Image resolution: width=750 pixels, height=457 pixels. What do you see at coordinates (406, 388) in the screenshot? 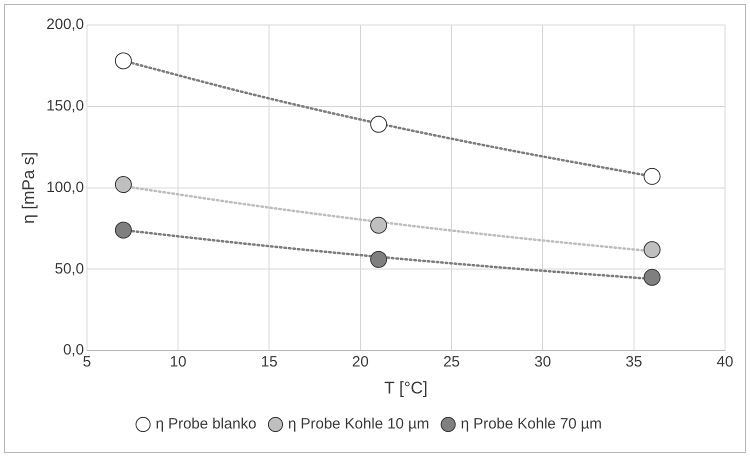
I see `x-axis-title: T [°C]` at bounding box center [406, 388].